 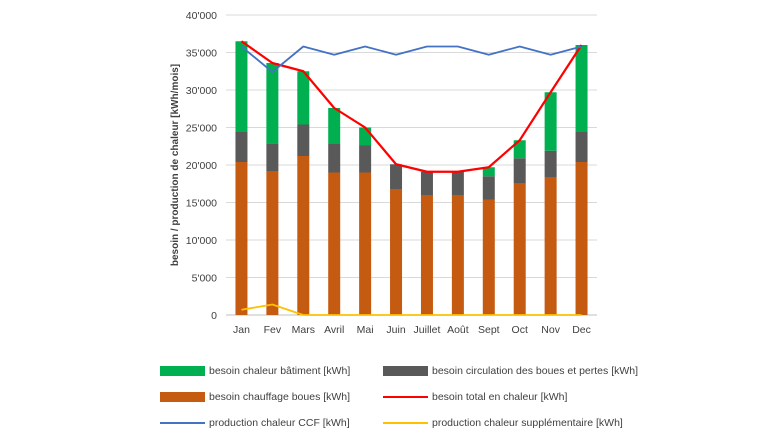 I want to click on x-tick-label: Dec, so click(x=581, y=330).